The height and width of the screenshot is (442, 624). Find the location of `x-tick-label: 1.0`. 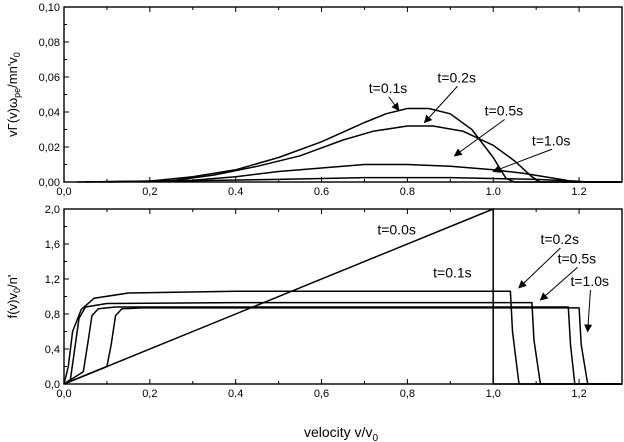

x-tick-label: 1.0 is located at coordinates (493, 192).